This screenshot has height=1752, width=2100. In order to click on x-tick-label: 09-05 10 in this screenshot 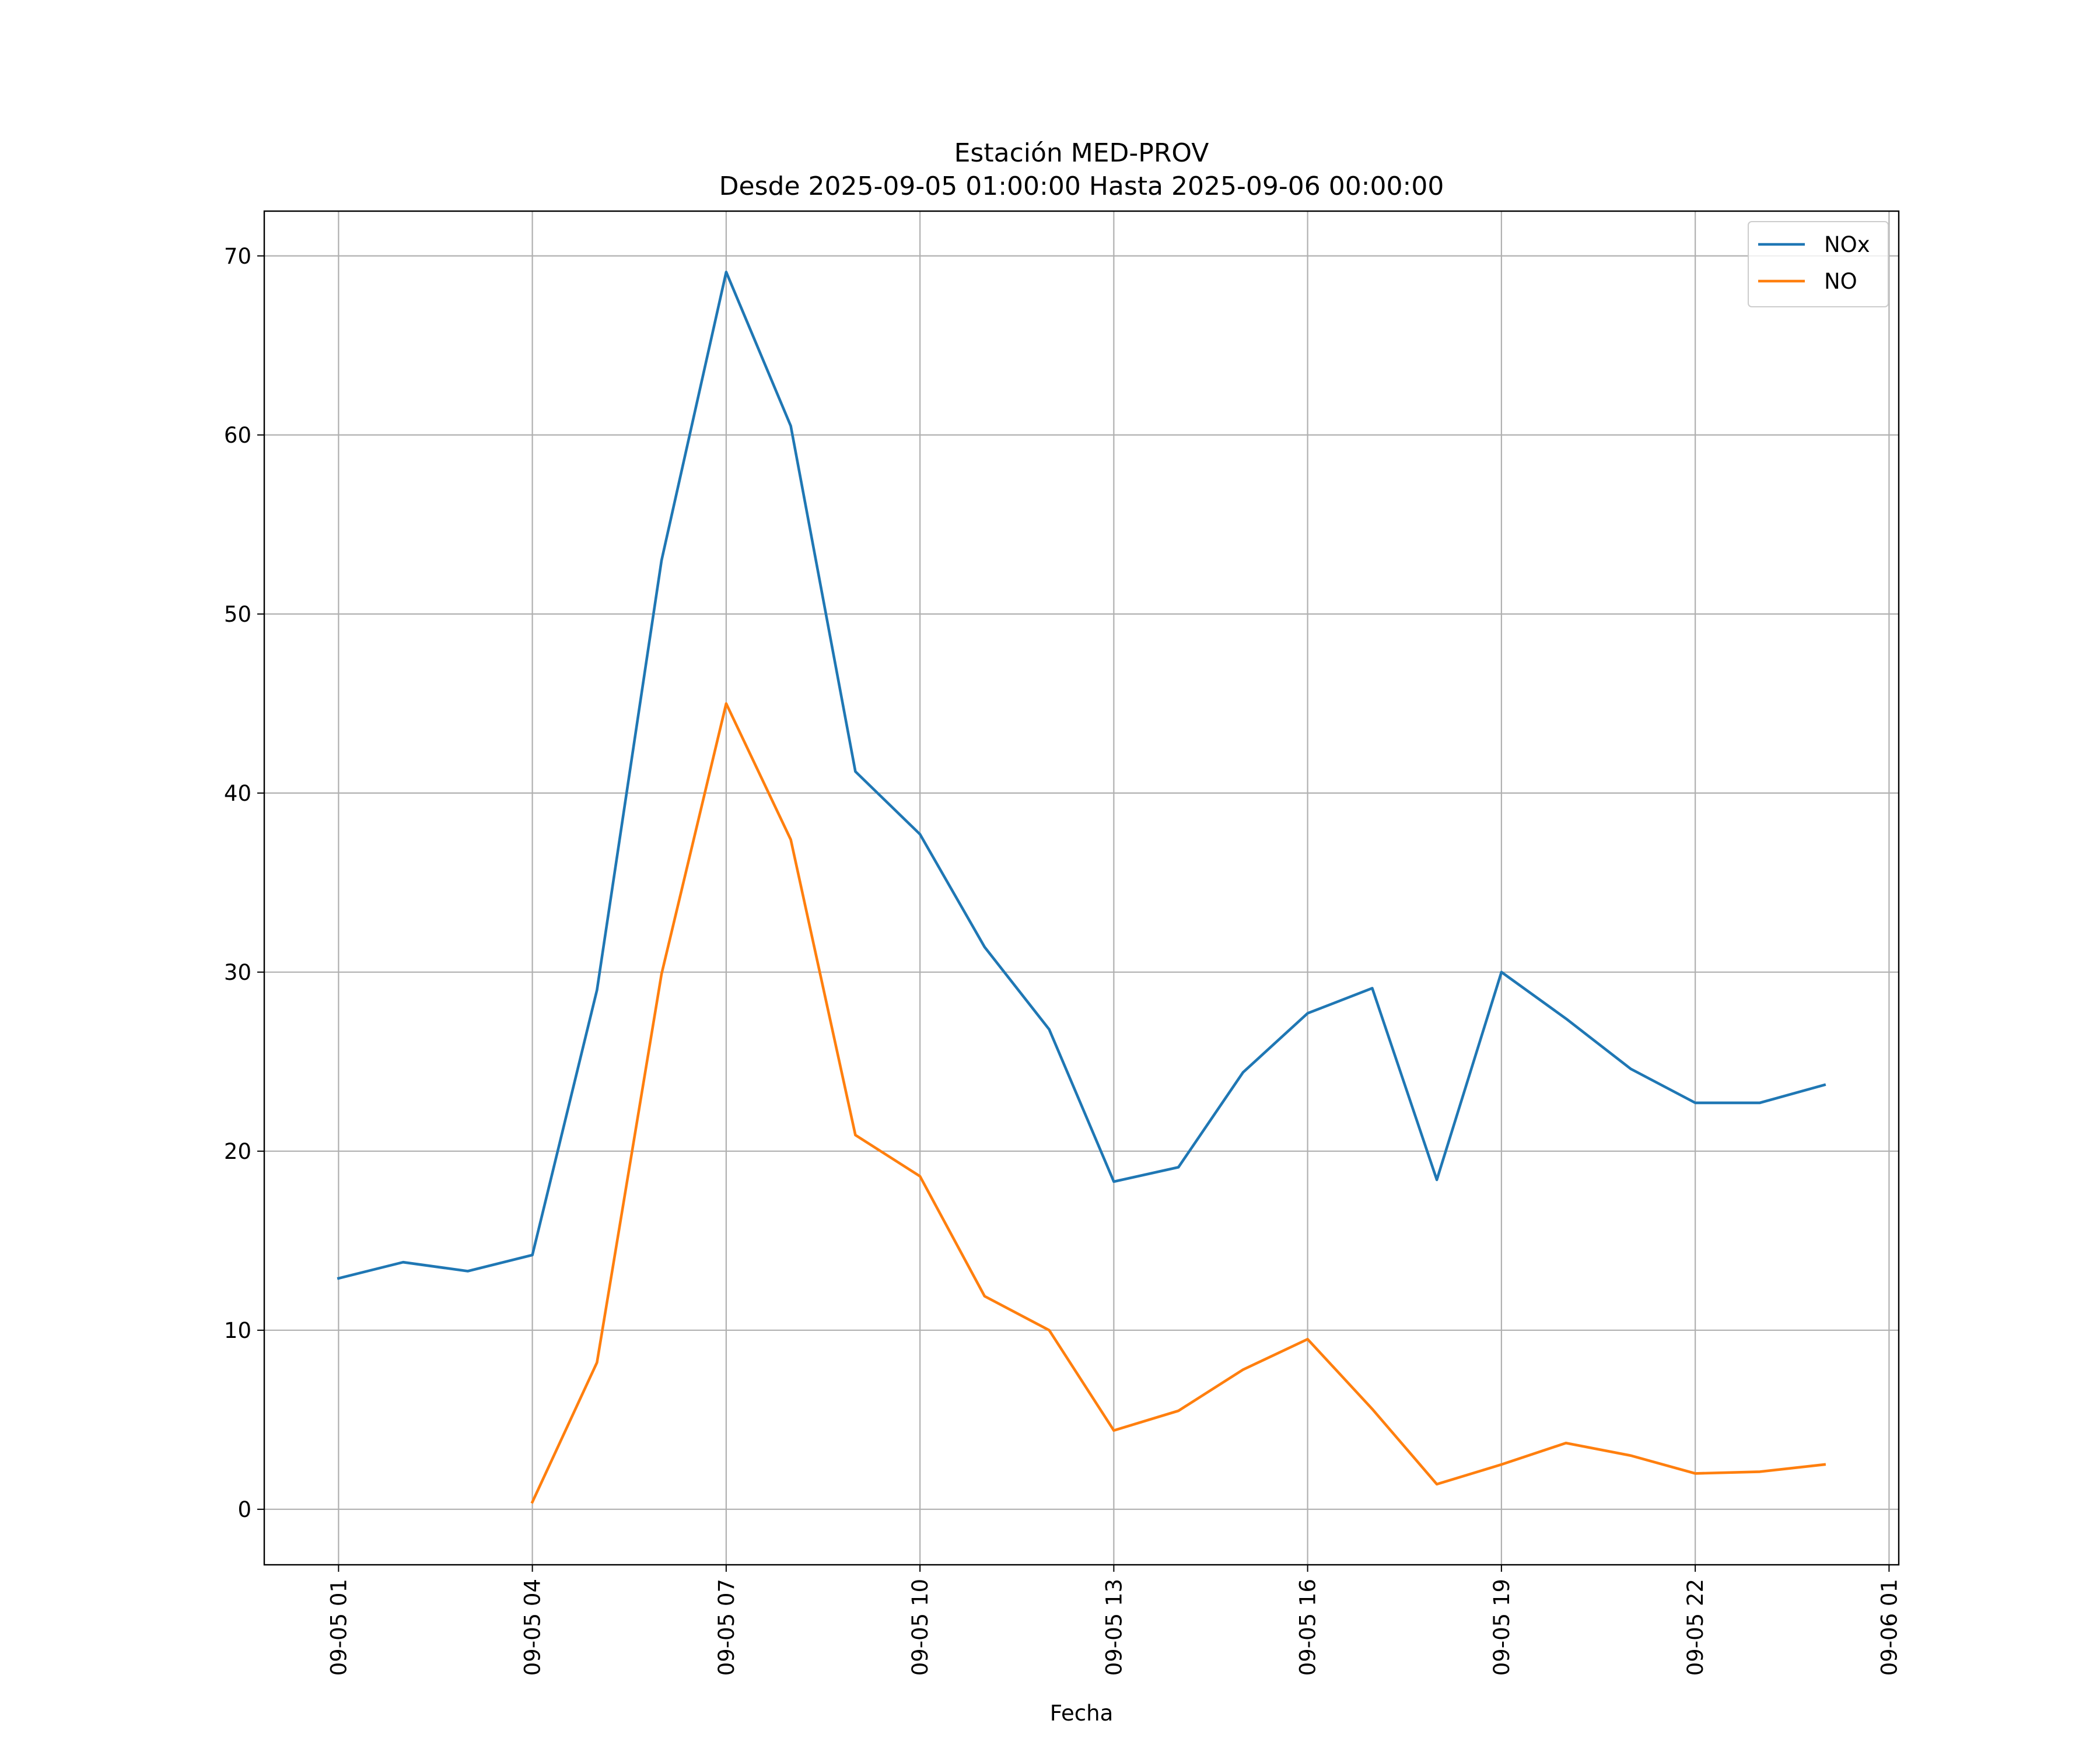, I will do `click(921, 1627)`.